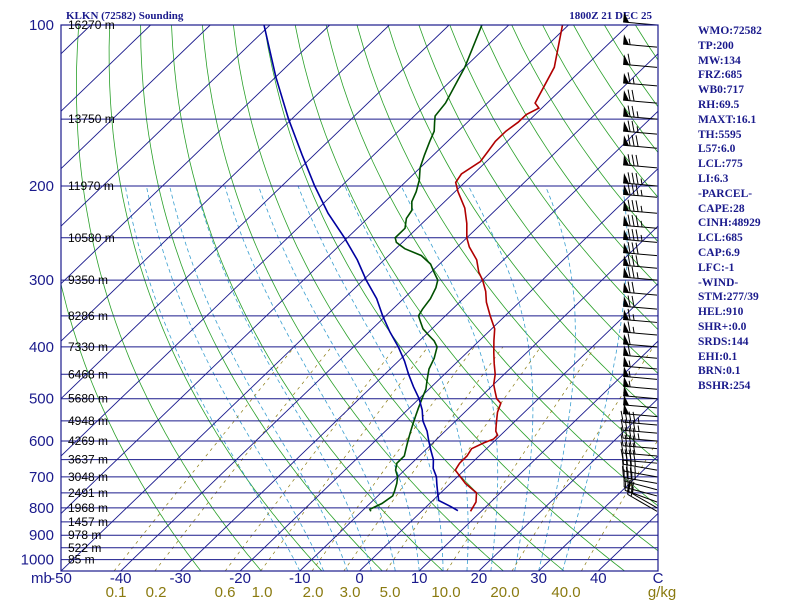 The image size is (800, 600). Describe the element at coordinates (713, 178) in the screenshot. I see `index-line: LI:6.3` at that location.